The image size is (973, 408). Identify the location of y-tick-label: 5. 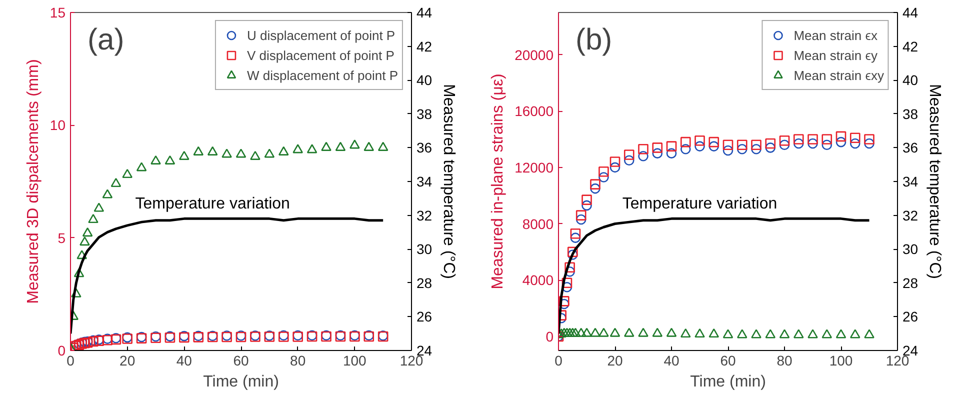
(62, 238).